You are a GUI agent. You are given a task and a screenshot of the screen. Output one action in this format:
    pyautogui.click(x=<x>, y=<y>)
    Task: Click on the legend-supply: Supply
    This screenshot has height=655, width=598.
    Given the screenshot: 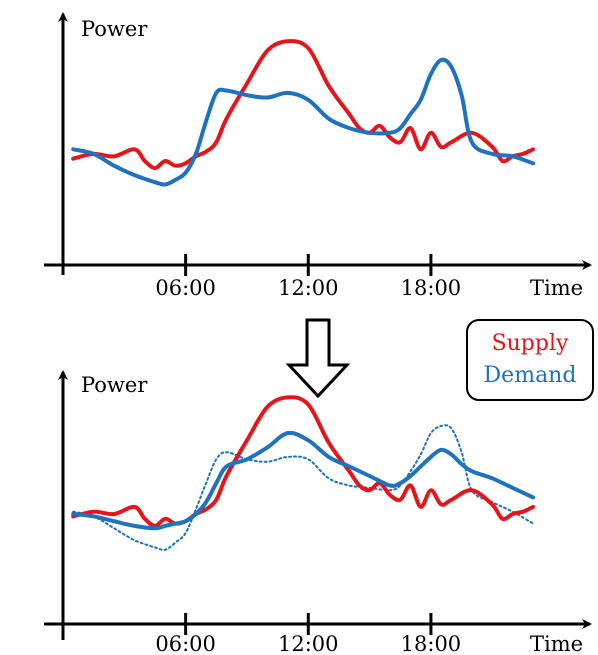 What is the action you would take?
    pyautogui.click(x=530, y=343)
    